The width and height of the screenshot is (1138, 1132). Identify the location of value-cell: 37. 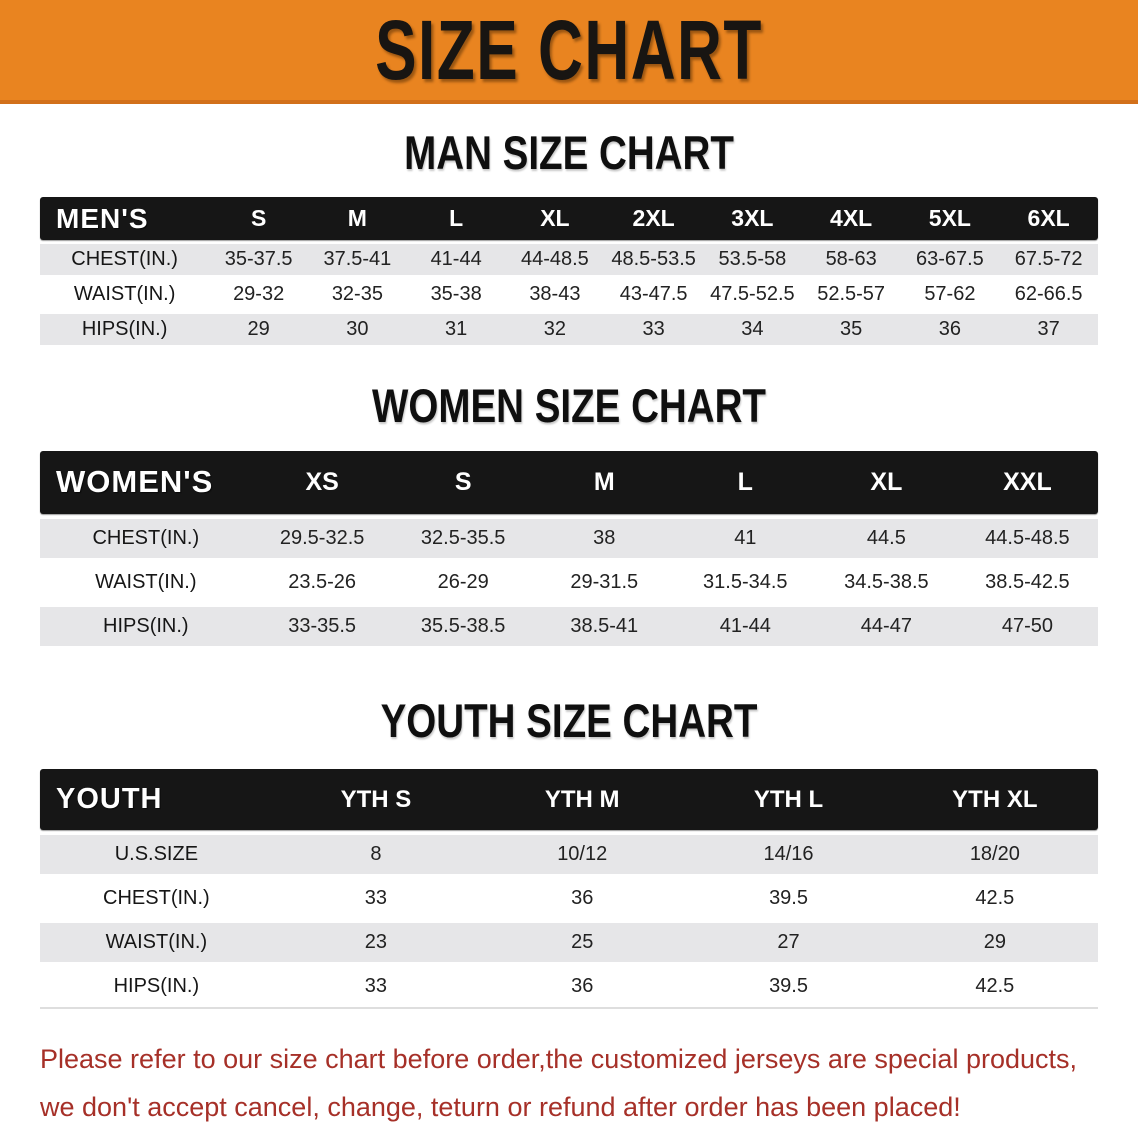
(1048, 329).